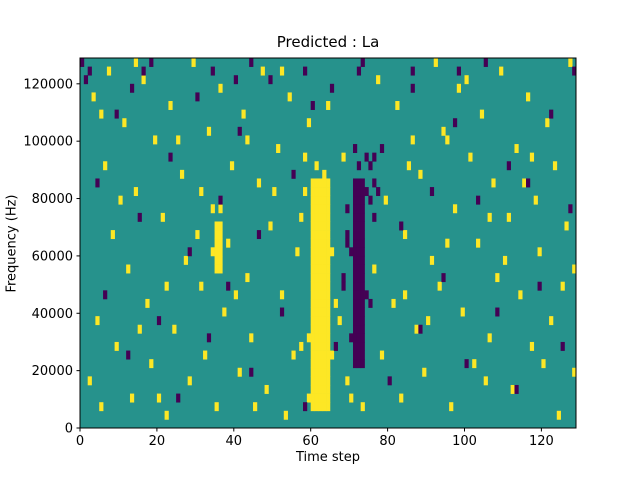  What do you see at coordinates (12, 243) in the screenshot?
I see `y-axis-label: Frequency (Hz)` at bounding box center [12, 243].